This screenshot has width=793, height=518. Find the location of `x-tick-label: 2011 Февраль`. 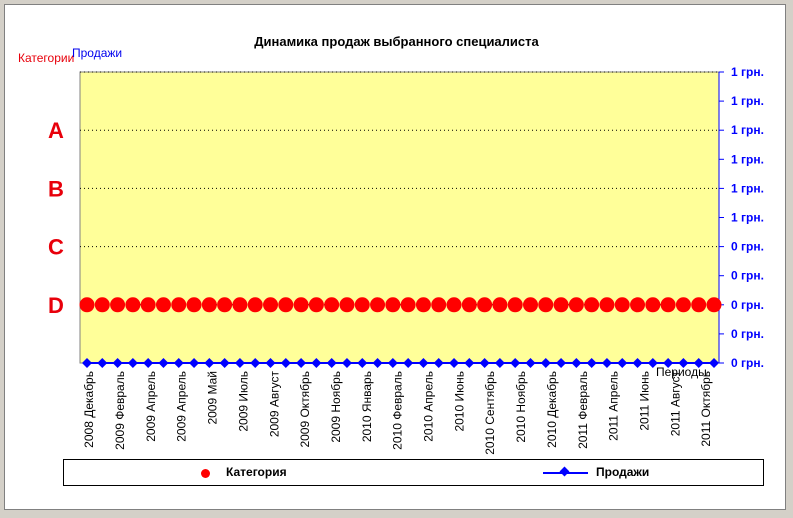

x-tick-label: 2011 Февраль is located at coordinates (583, 410).